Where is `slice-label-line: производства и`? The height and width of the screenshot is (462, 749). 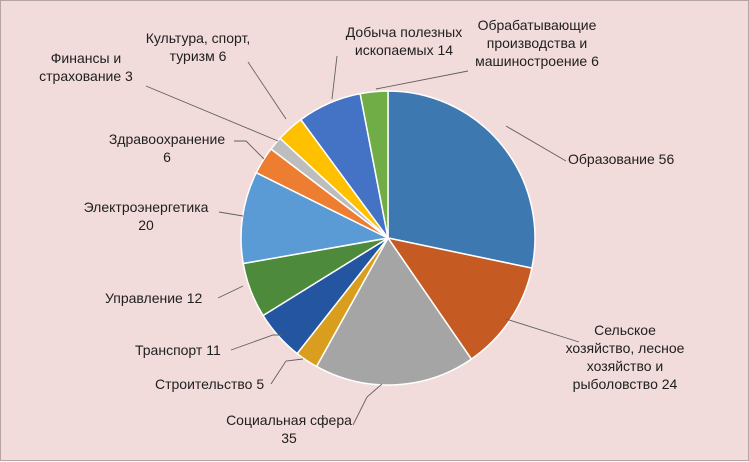
slice-label-line: производства и is located at coordinates (537, 43).